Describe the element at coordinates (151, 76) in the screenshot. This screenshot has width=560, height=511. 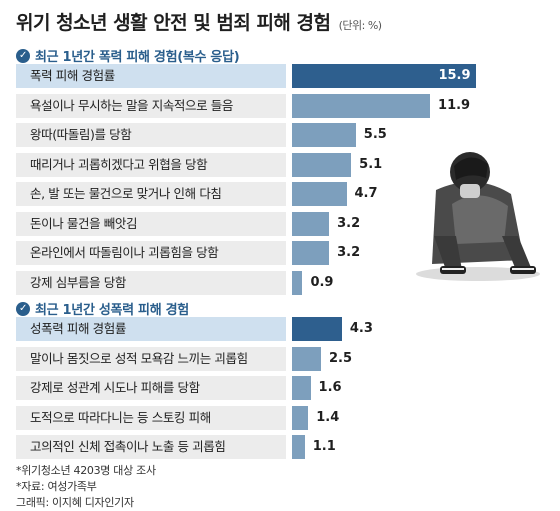
I see `category-label: 폭력 피해 경험률` at that location.